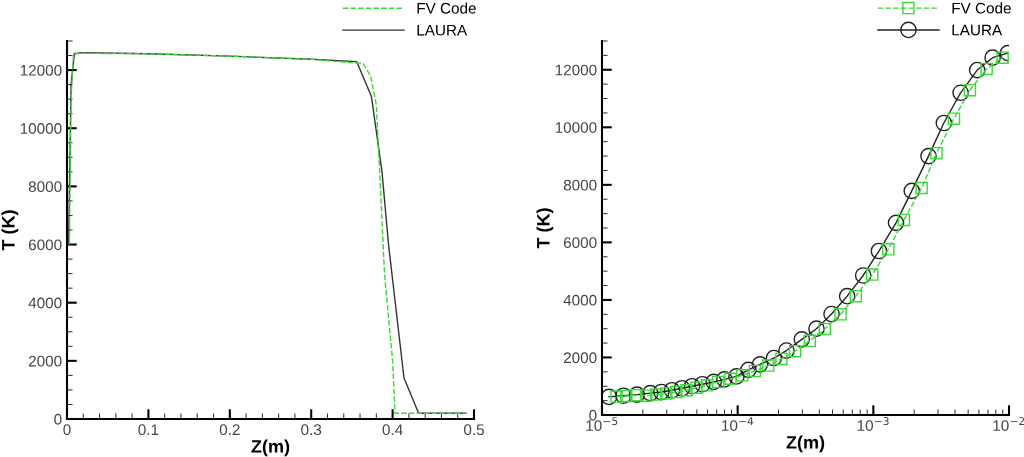 Image resolution: width=1024 pixels, height=457 pixels. I want to click on x-tick-label: 10$^{−2}$, so click(1008, 424).